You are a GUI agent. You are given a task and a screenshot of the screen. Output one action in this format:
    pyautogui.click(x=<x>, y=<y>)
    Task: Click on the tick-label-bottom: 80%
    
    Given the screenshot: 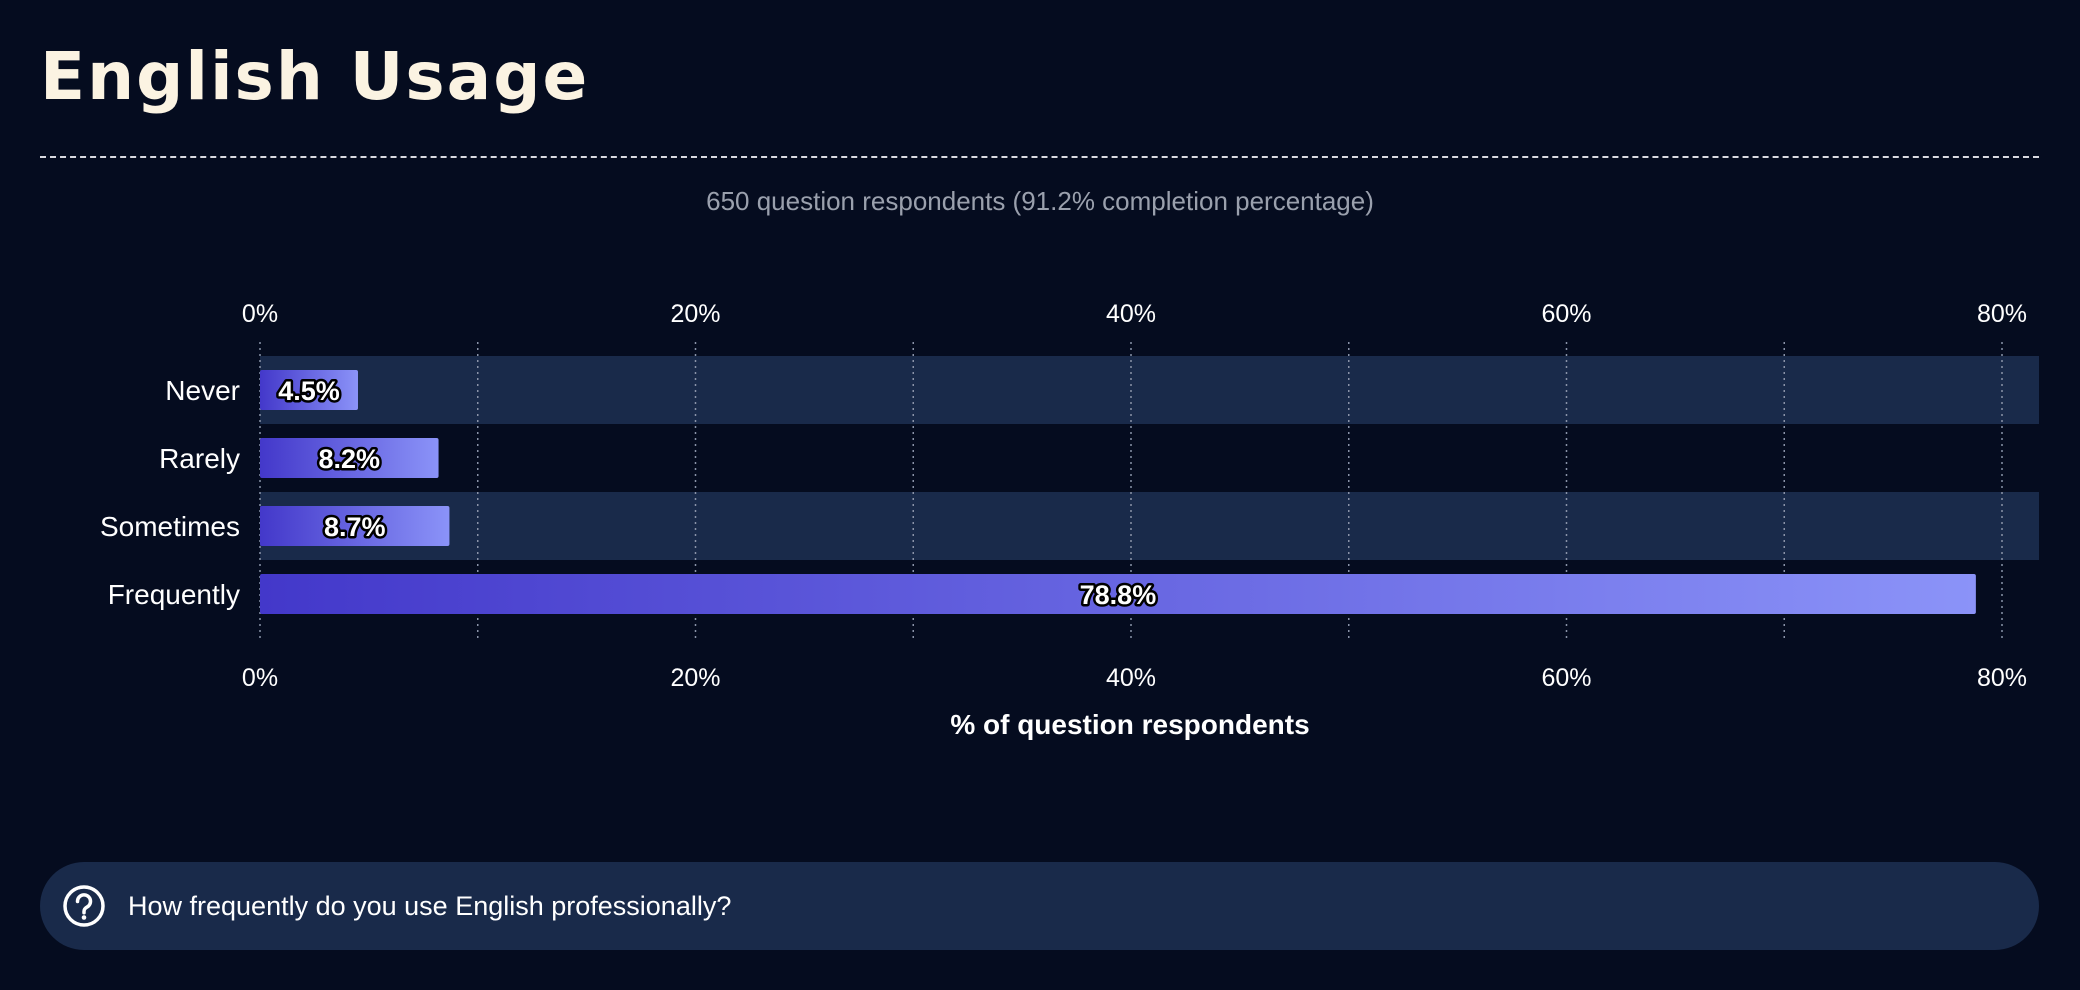 What is the action you would take?
    pyautogui.click(x=2002, y=678)
    